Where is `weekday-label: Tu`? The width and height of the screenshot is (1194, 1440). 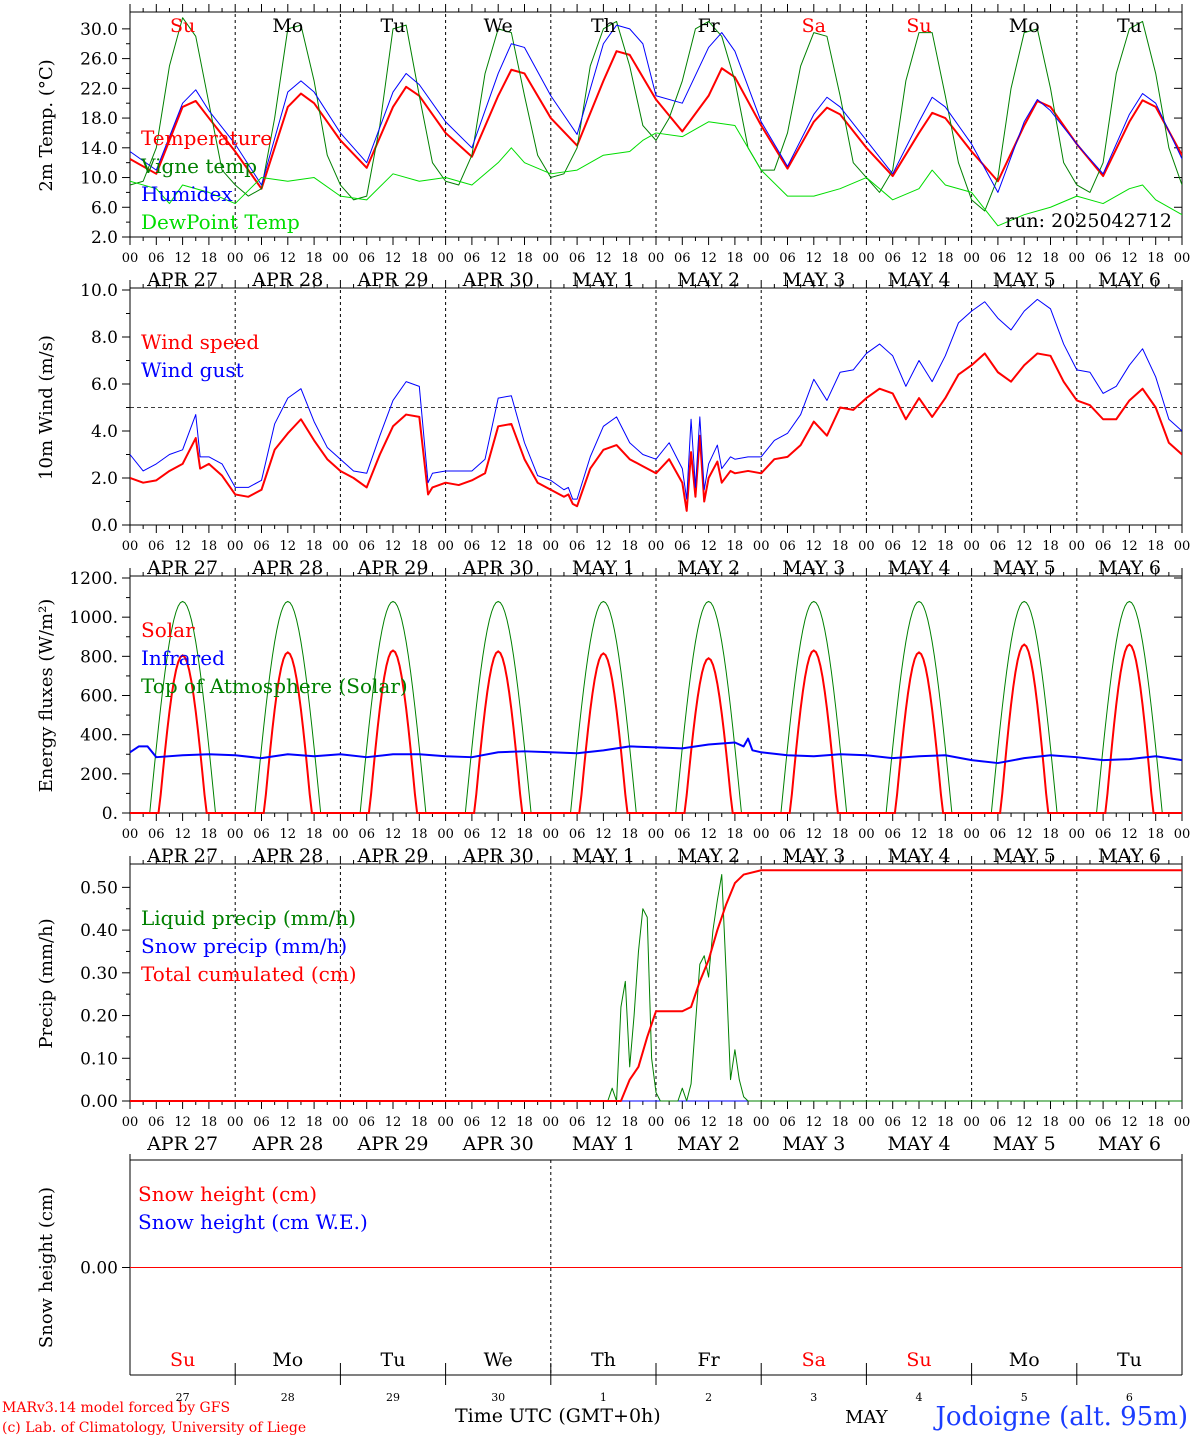
weekday-label: Tu is located at coordinates (1129, 26).